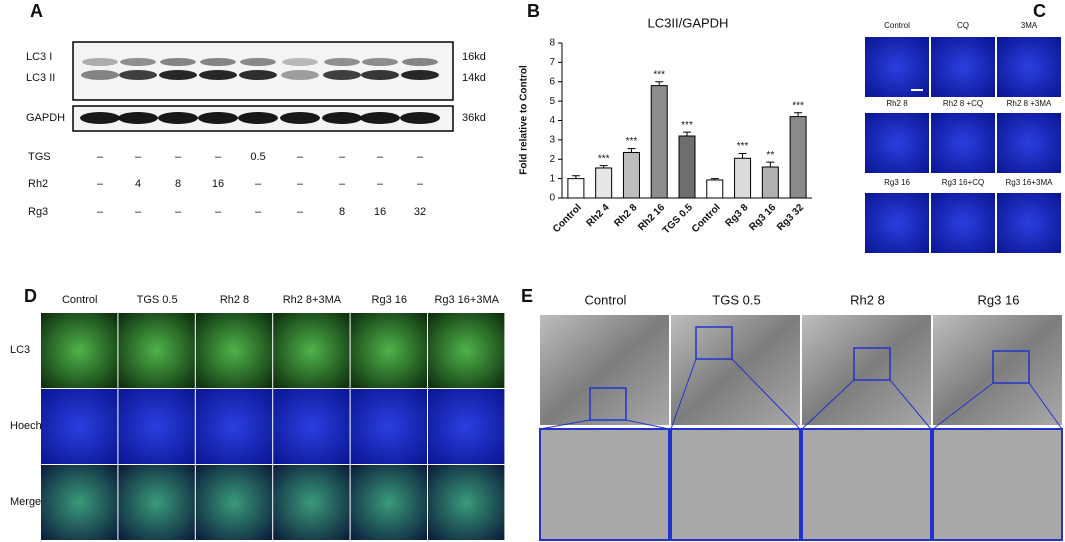  Describe the element at coordinates (552, 159) in the screenshot. I see `y-tick-label: 2` at that location.